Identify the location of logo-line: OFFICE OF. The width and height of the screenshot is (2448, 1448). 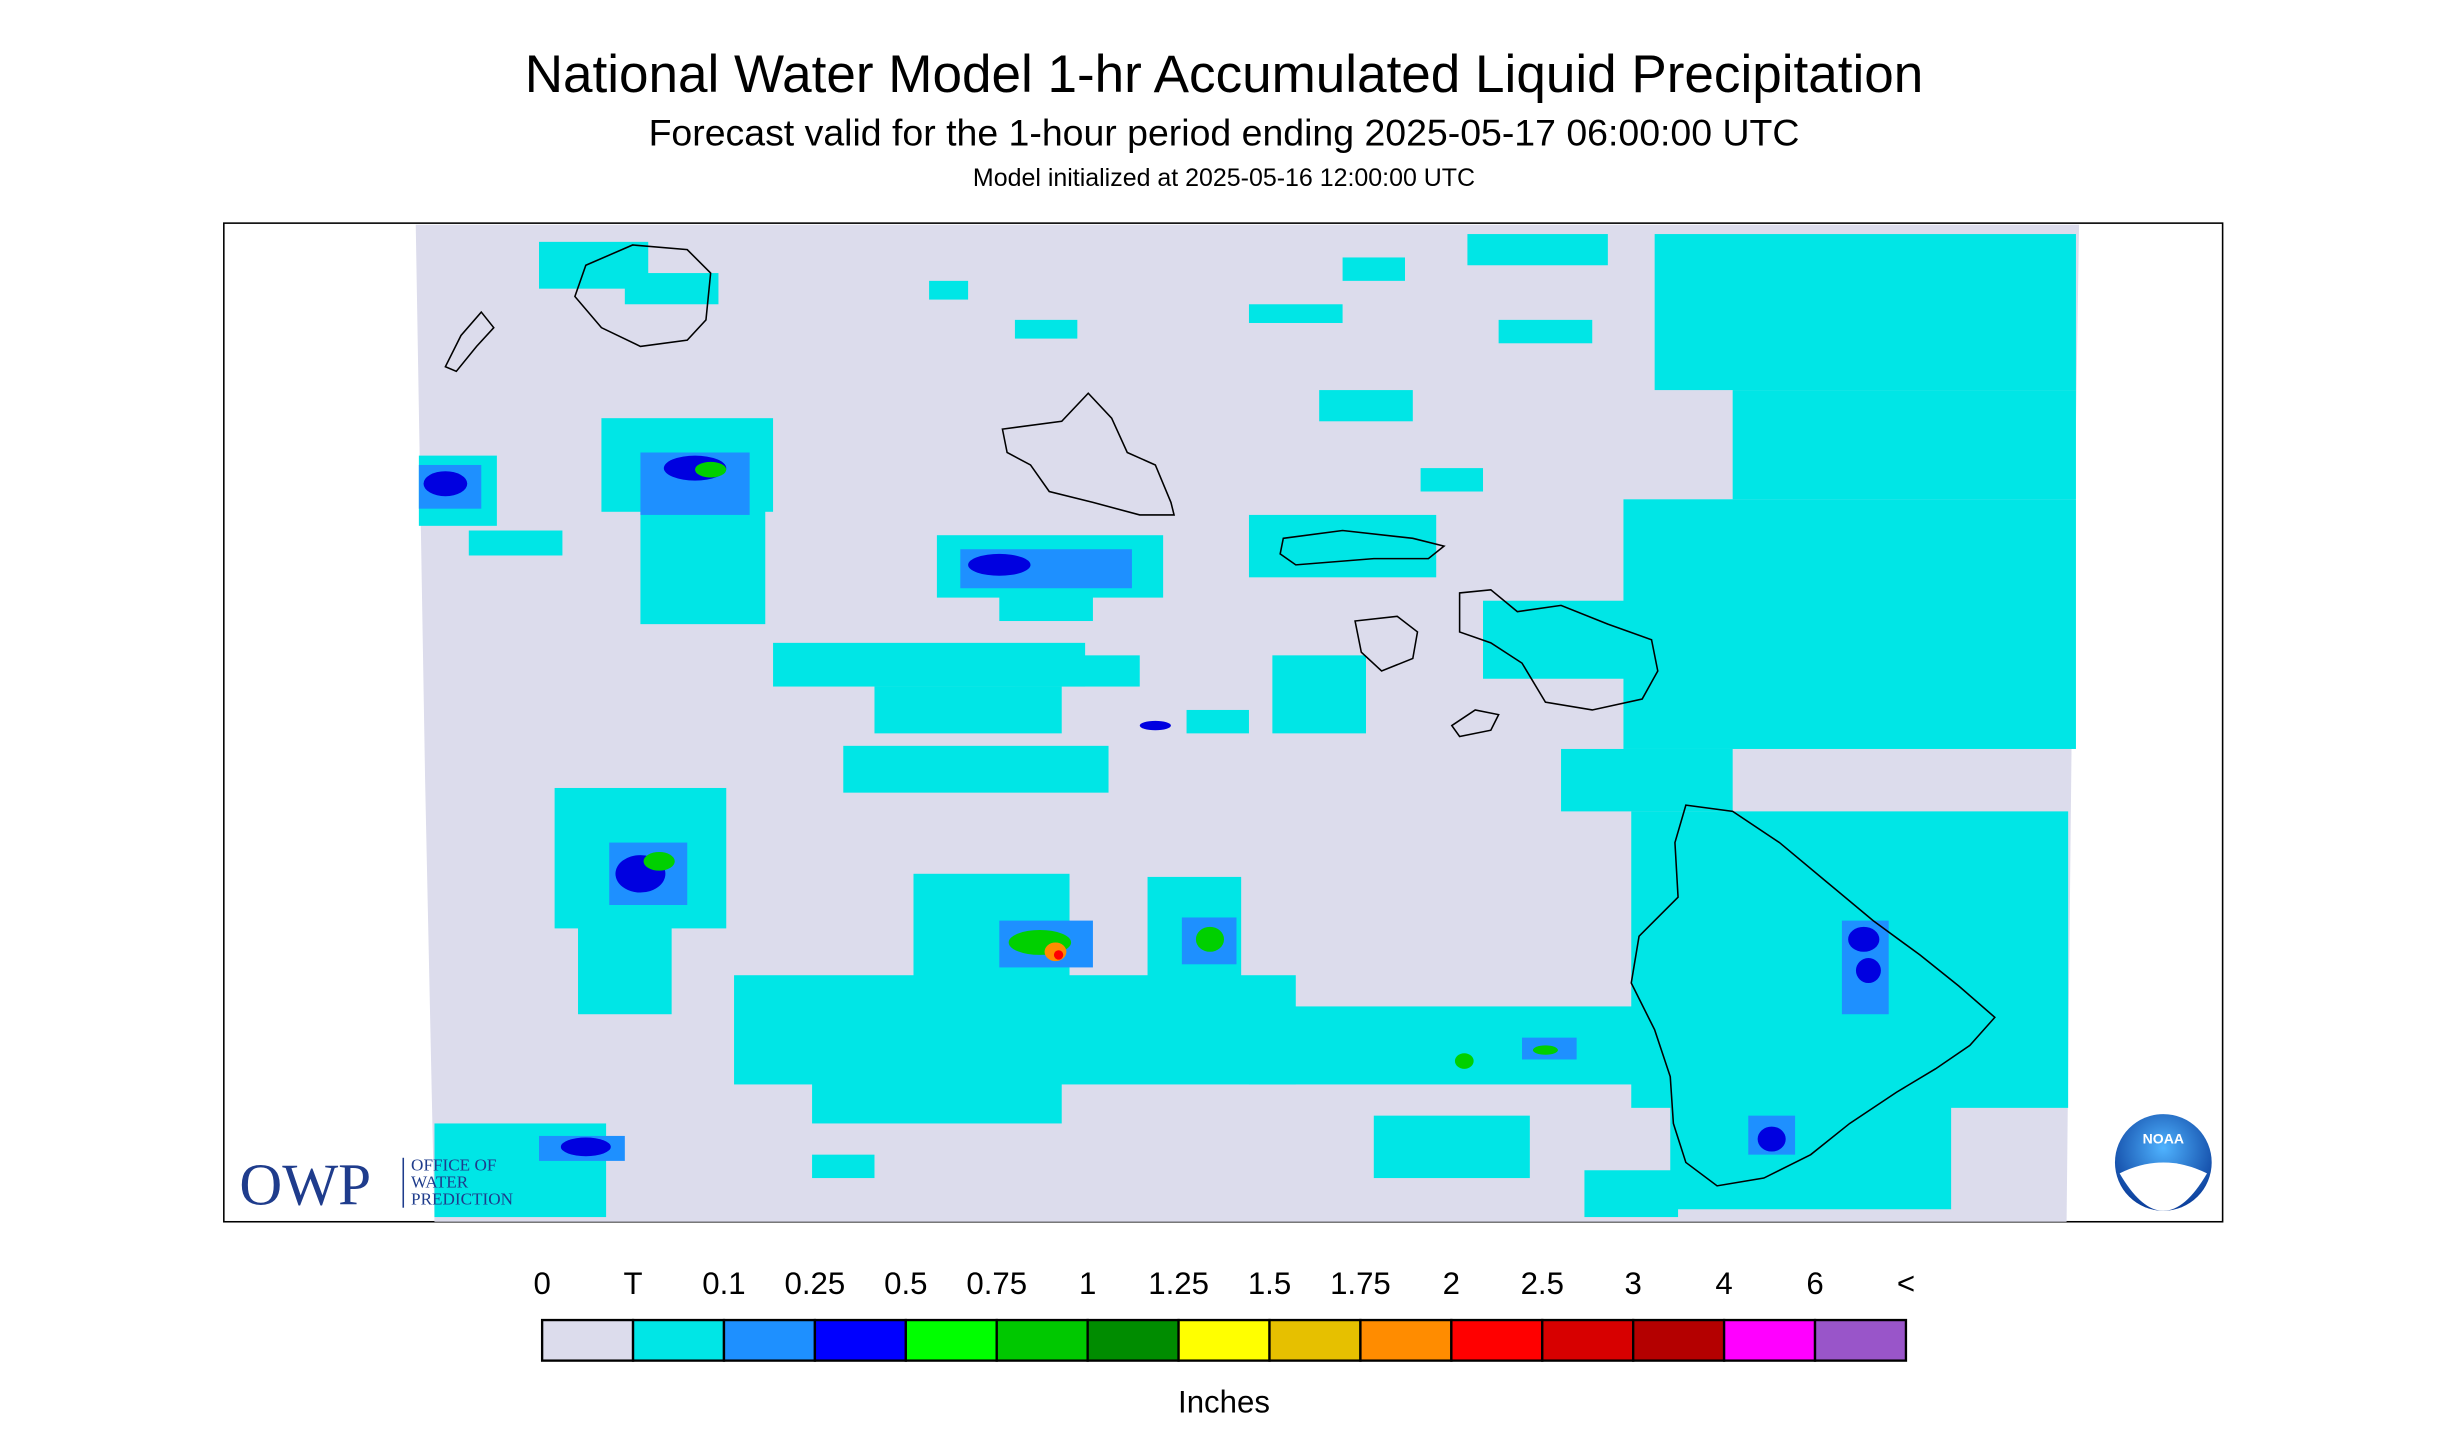
(453, 1164).